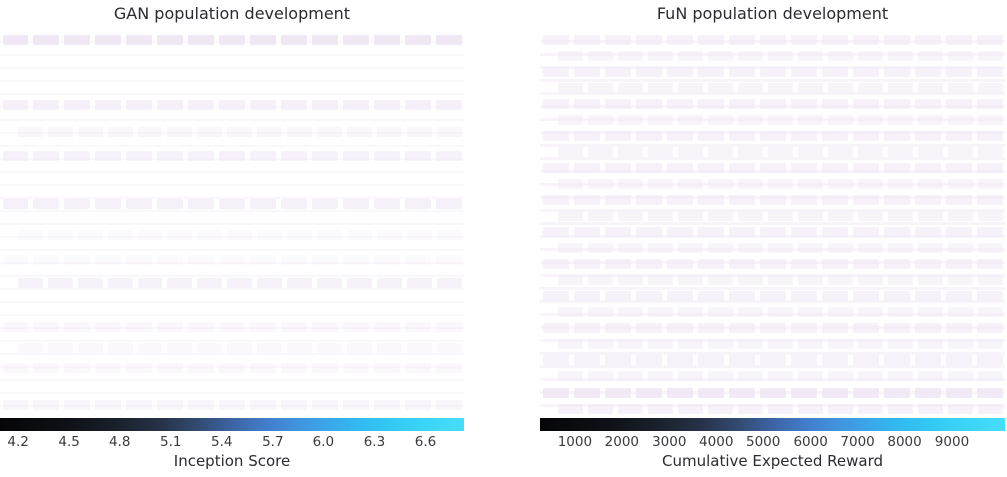  Describe the element at coordinates (810, 442) in the screenshot. I see `colorbar-tick: 6000` at that location.